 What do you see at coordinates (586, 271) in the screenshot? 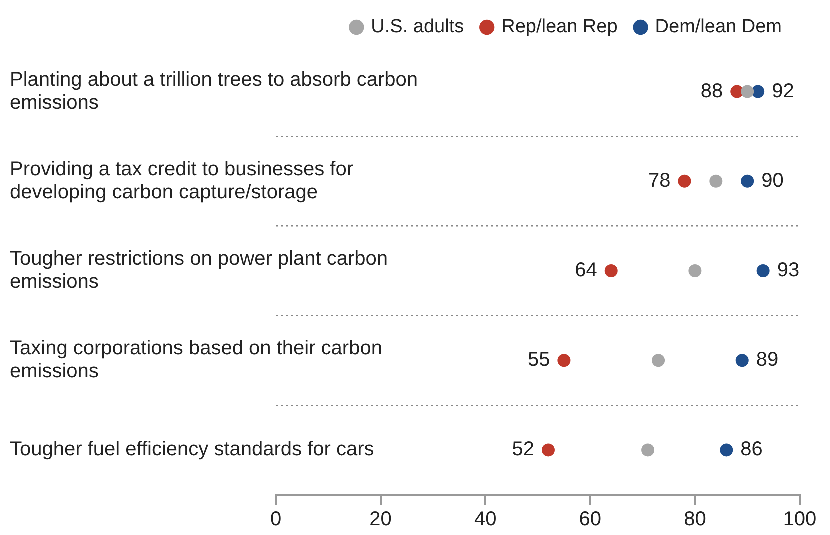
I see `data-label: 64` at bounding box center [586, 271].